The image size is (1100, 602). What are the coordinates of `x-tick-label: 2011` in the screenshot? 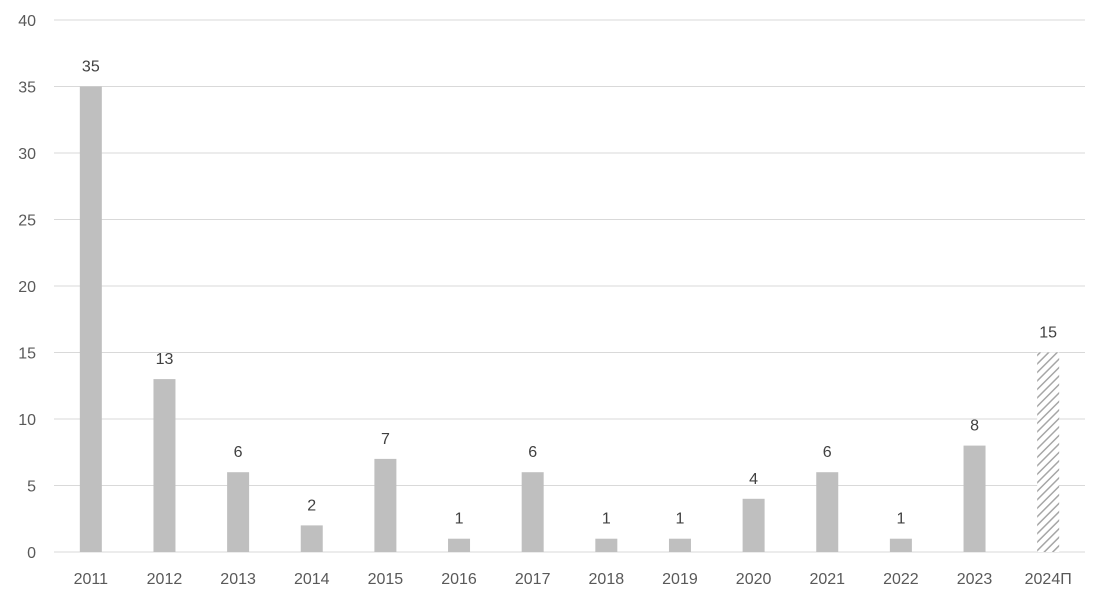 It's located at (91, 579).